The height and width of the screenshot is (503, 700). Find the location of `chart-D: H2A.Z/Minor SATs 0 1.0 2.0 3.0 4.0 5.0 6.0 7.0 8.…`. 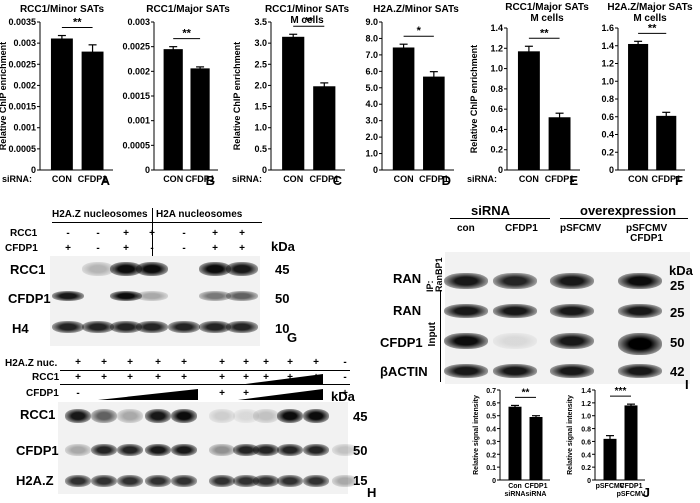

chart-D: H2A.Z/Minor SATs 0 1.0 2.0 3.0 4.0 5.0 6.0 7.0 8.… is located at coordinates (412, 96).